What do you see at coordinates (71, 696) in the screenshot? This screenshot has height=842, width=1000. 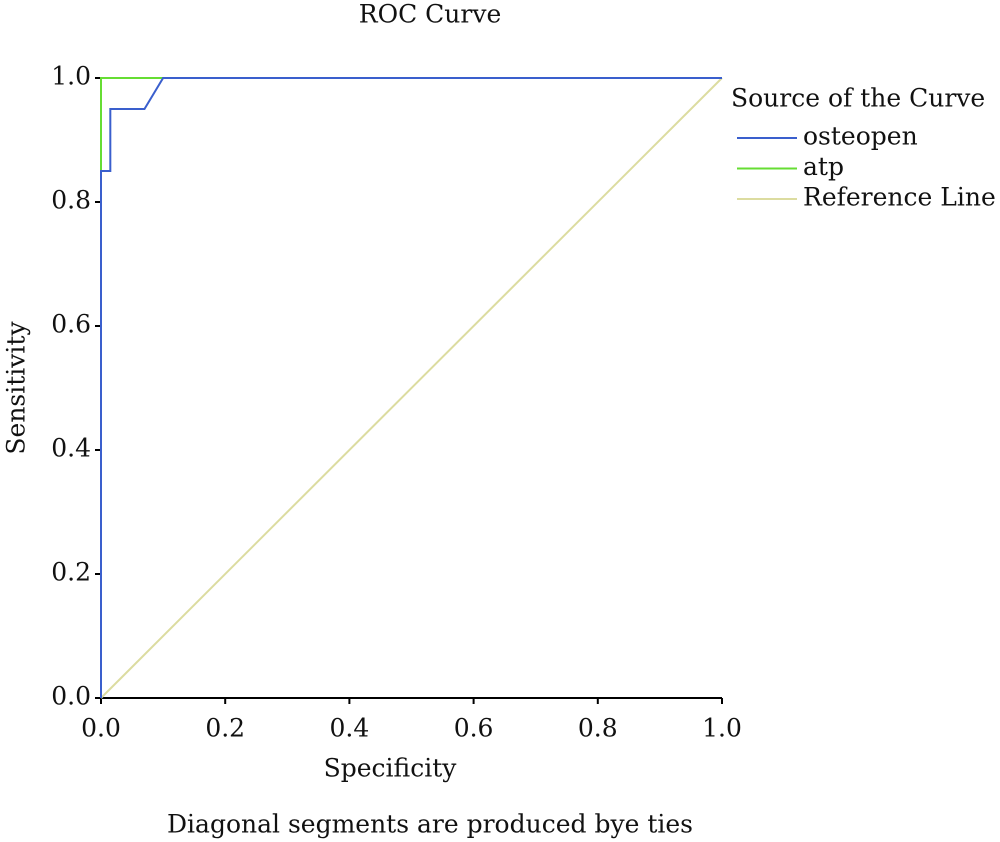 I see `y-tick-label: 0.0` at bounding box center [71, 696].